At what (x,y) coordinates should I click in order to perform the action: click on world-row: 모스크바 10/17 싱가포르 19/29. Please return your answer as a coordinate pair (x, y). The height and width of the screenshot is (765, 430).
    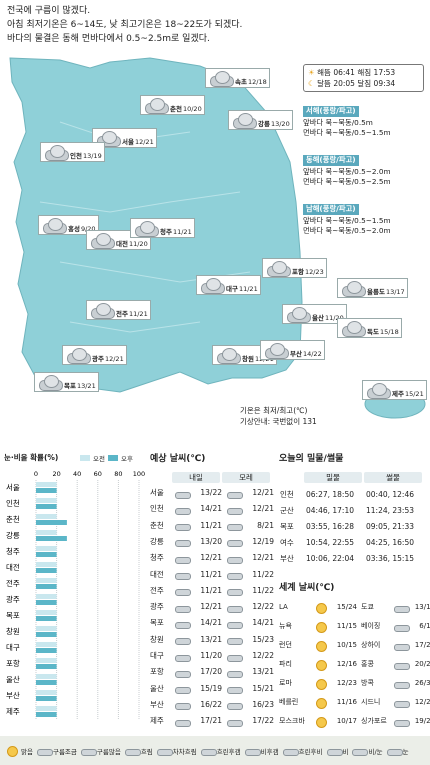
    Looking at the image, I should click on (354, 722).